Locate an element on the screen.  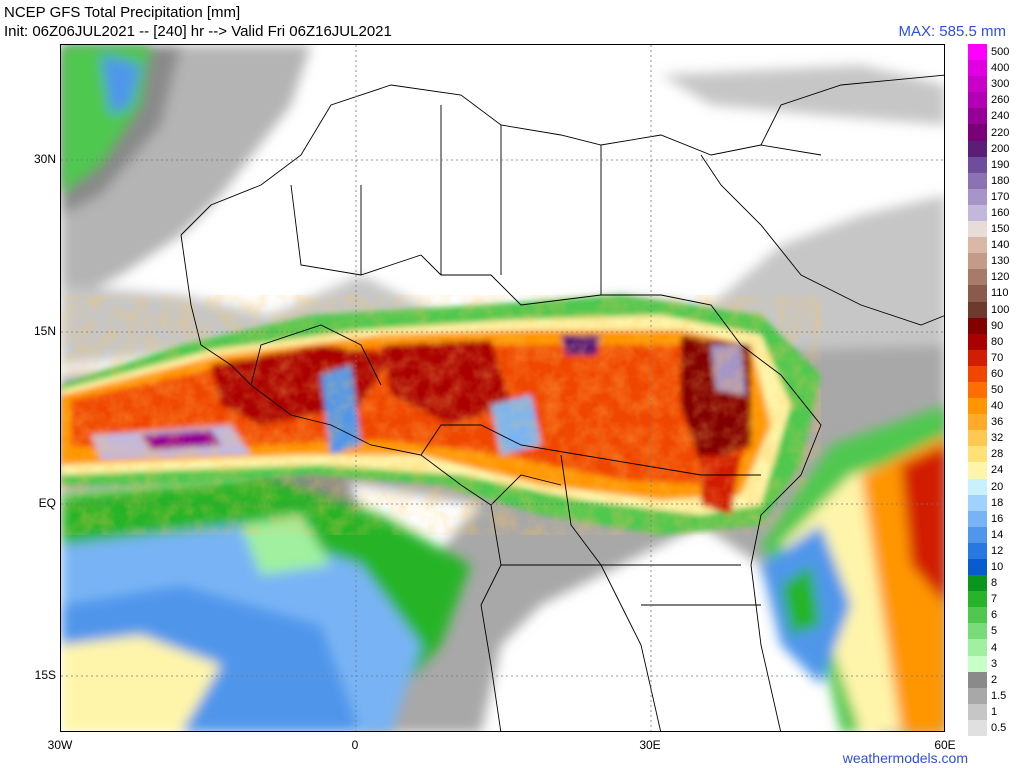
legend-label: 200 is located at coordinates (1000, 148).